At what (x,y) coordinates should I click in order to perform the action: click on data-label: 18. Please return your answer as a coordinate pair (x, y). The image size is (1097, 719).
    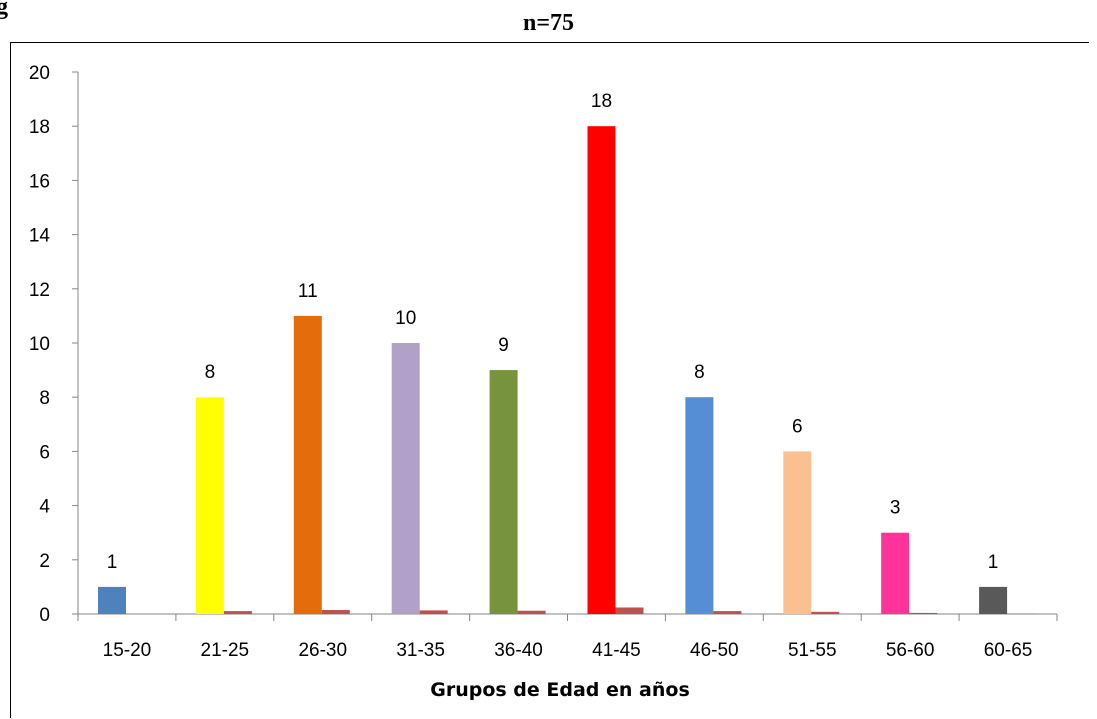
    Looking at the image, I should click on (601, 101).